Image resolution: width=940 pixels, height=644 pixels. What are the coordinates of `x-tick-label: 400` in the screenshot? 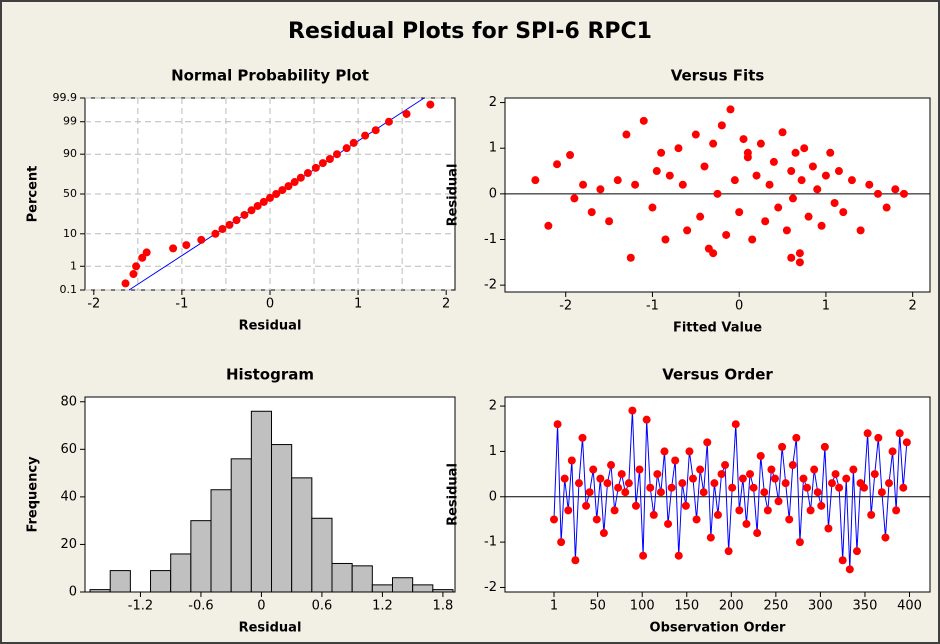 It's located at (909, 606).